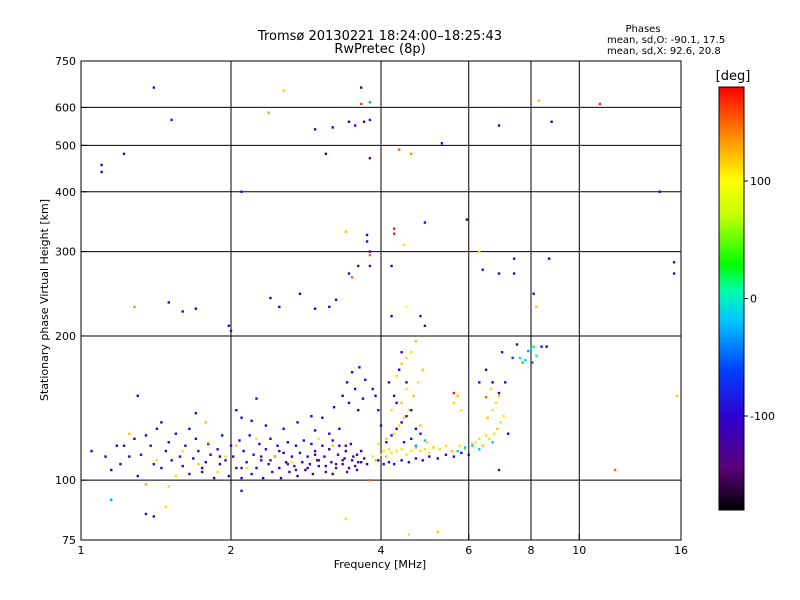  I want to click on y-tick-label: 200, so click(65, 336).